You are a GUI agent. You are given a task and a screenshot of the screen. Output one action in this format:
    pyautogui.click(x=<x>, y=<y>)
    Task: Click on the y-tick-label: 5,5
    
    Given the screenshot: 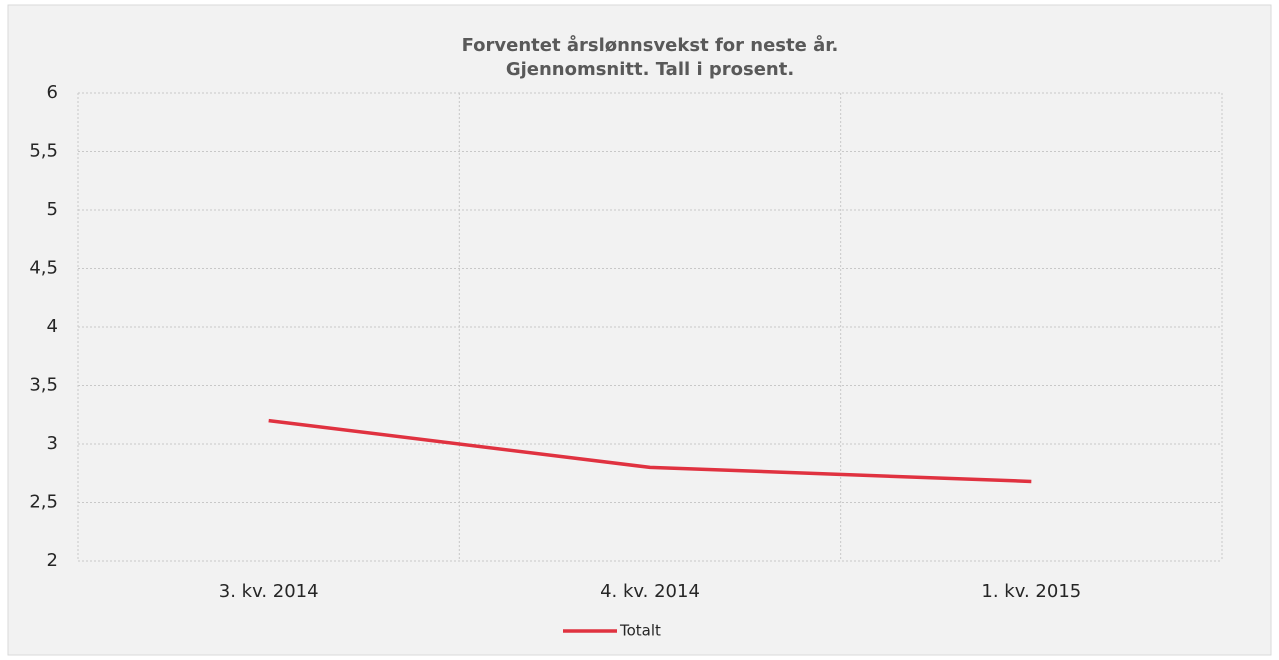 What is the action you would take?
    pyautogui.click(x=43, y=151)
    